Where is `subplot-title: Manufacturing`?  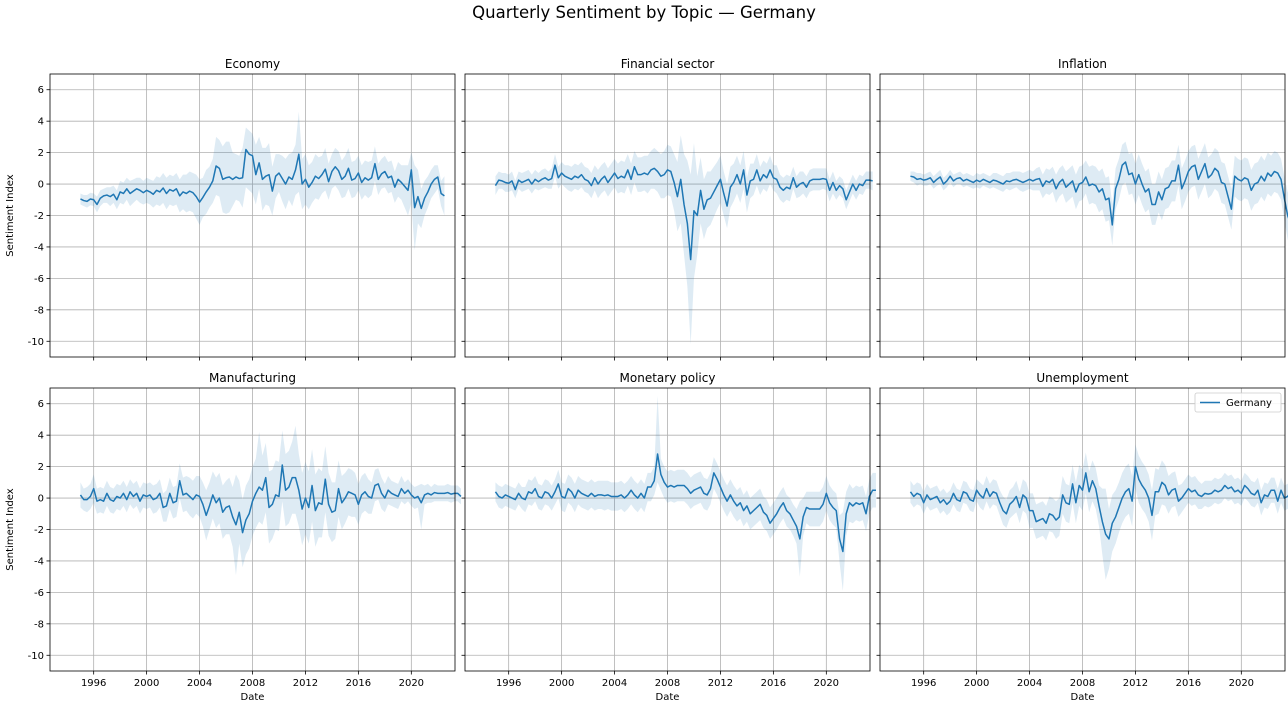
subplot-title: Manufacturing is located at coordinates (252, 378).